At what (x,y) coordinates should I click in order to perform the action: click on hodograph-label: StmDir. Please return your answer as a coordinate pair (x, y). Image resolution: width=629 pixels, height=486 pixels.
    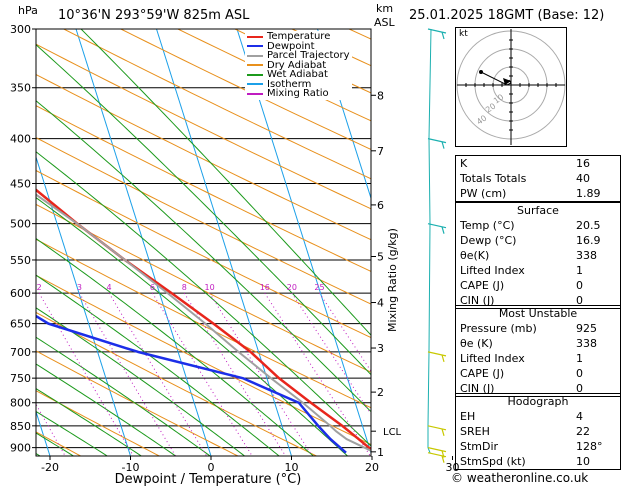
    Looking at the image, I should click on (479, 446).